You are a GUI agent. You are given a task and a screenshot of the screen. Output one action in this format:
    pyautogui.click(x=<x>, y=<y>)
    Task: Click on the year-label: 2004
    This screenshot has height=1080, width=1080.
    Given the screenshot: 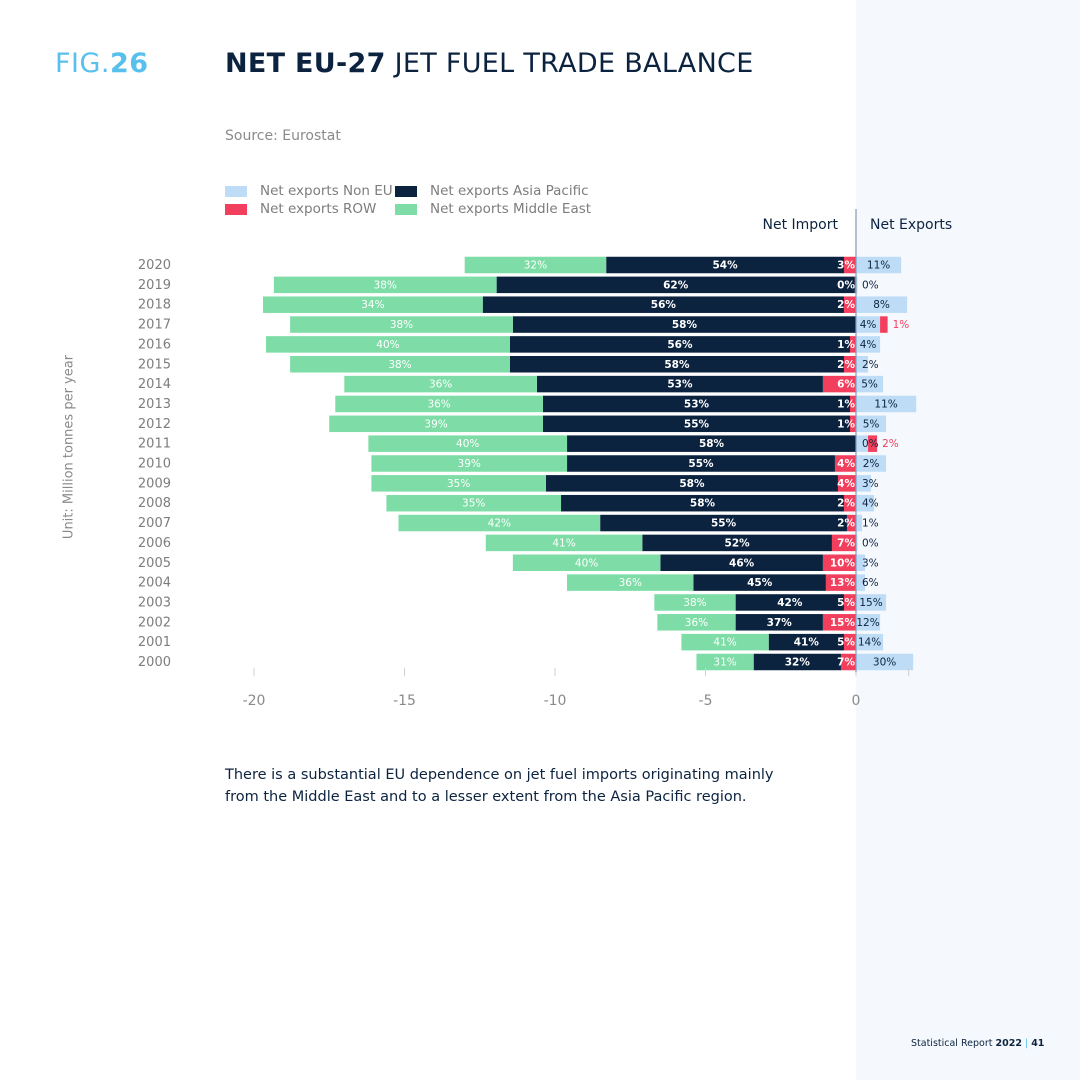 What is the action you would take?
    pyautogui.click(x=154, y=583)
    